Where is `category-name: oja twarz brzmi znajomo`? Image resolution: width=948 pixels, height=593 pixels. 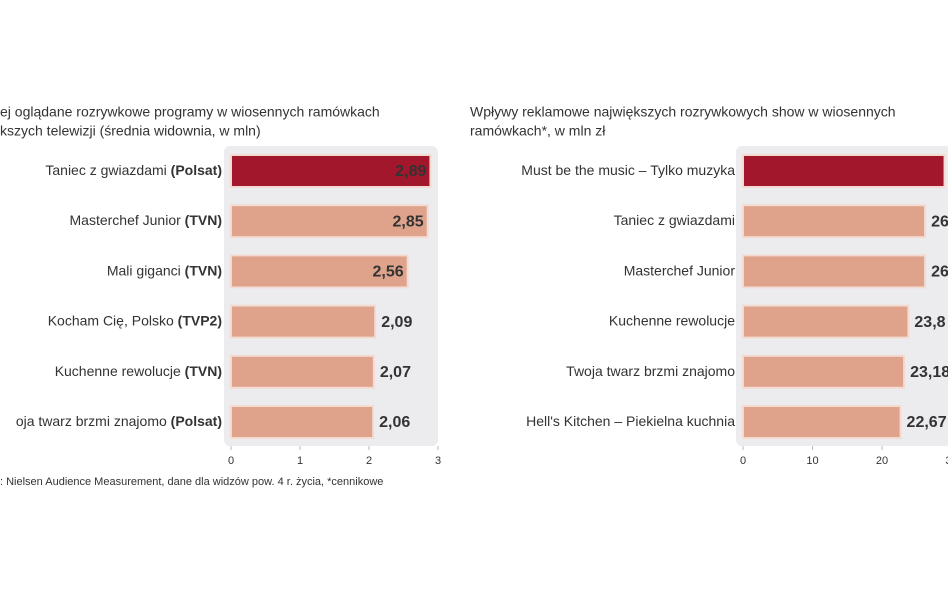 category-name: oja twarz brzmi znajomo is located at coordinates (91, 421).